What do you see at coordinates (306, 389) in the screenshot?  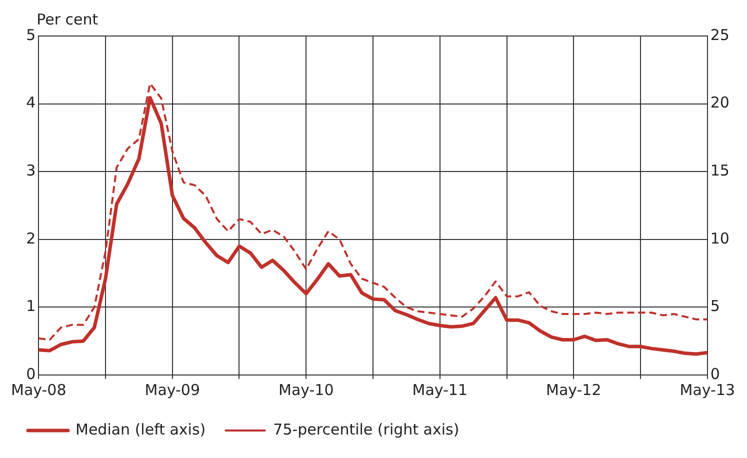 I see `x-tick-label: May-10` at bounding box center [306, 389].